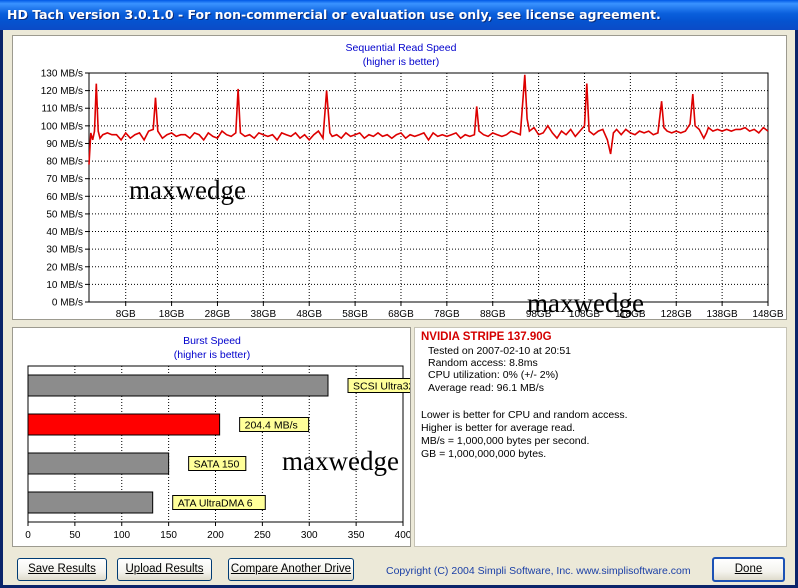  I want to click on cpu-utilization: CPU utilization: 0% (+/- 2%), so click(493, 375).